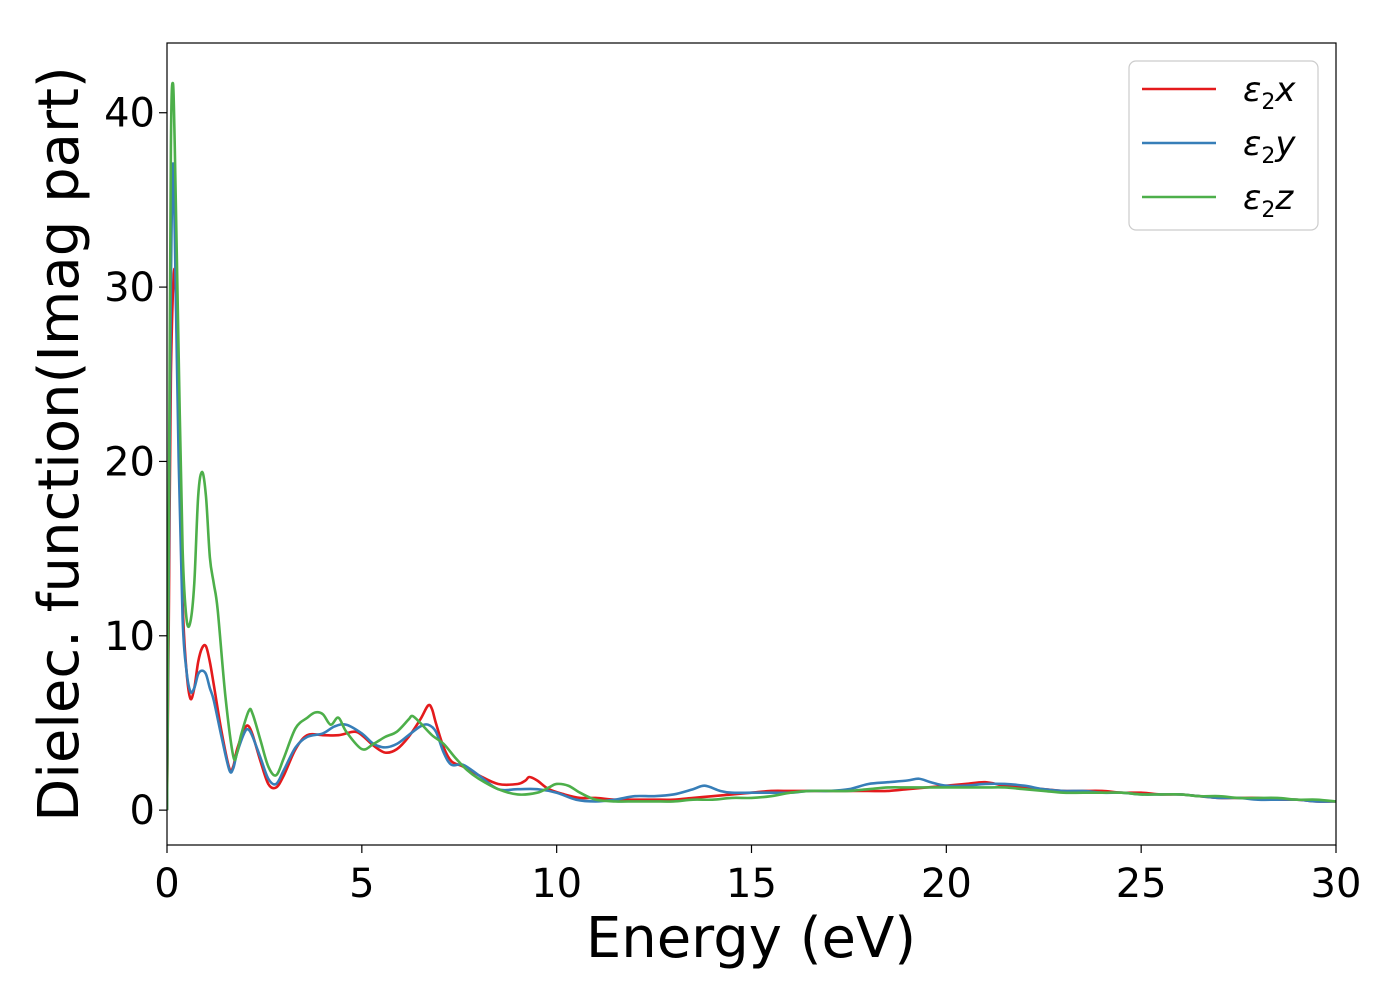  What do you see at coordinates (59, 444) in the screenshot?
I see `y-axis-label: Dielec. function(Imag part)` at bounding box center [59, 444].